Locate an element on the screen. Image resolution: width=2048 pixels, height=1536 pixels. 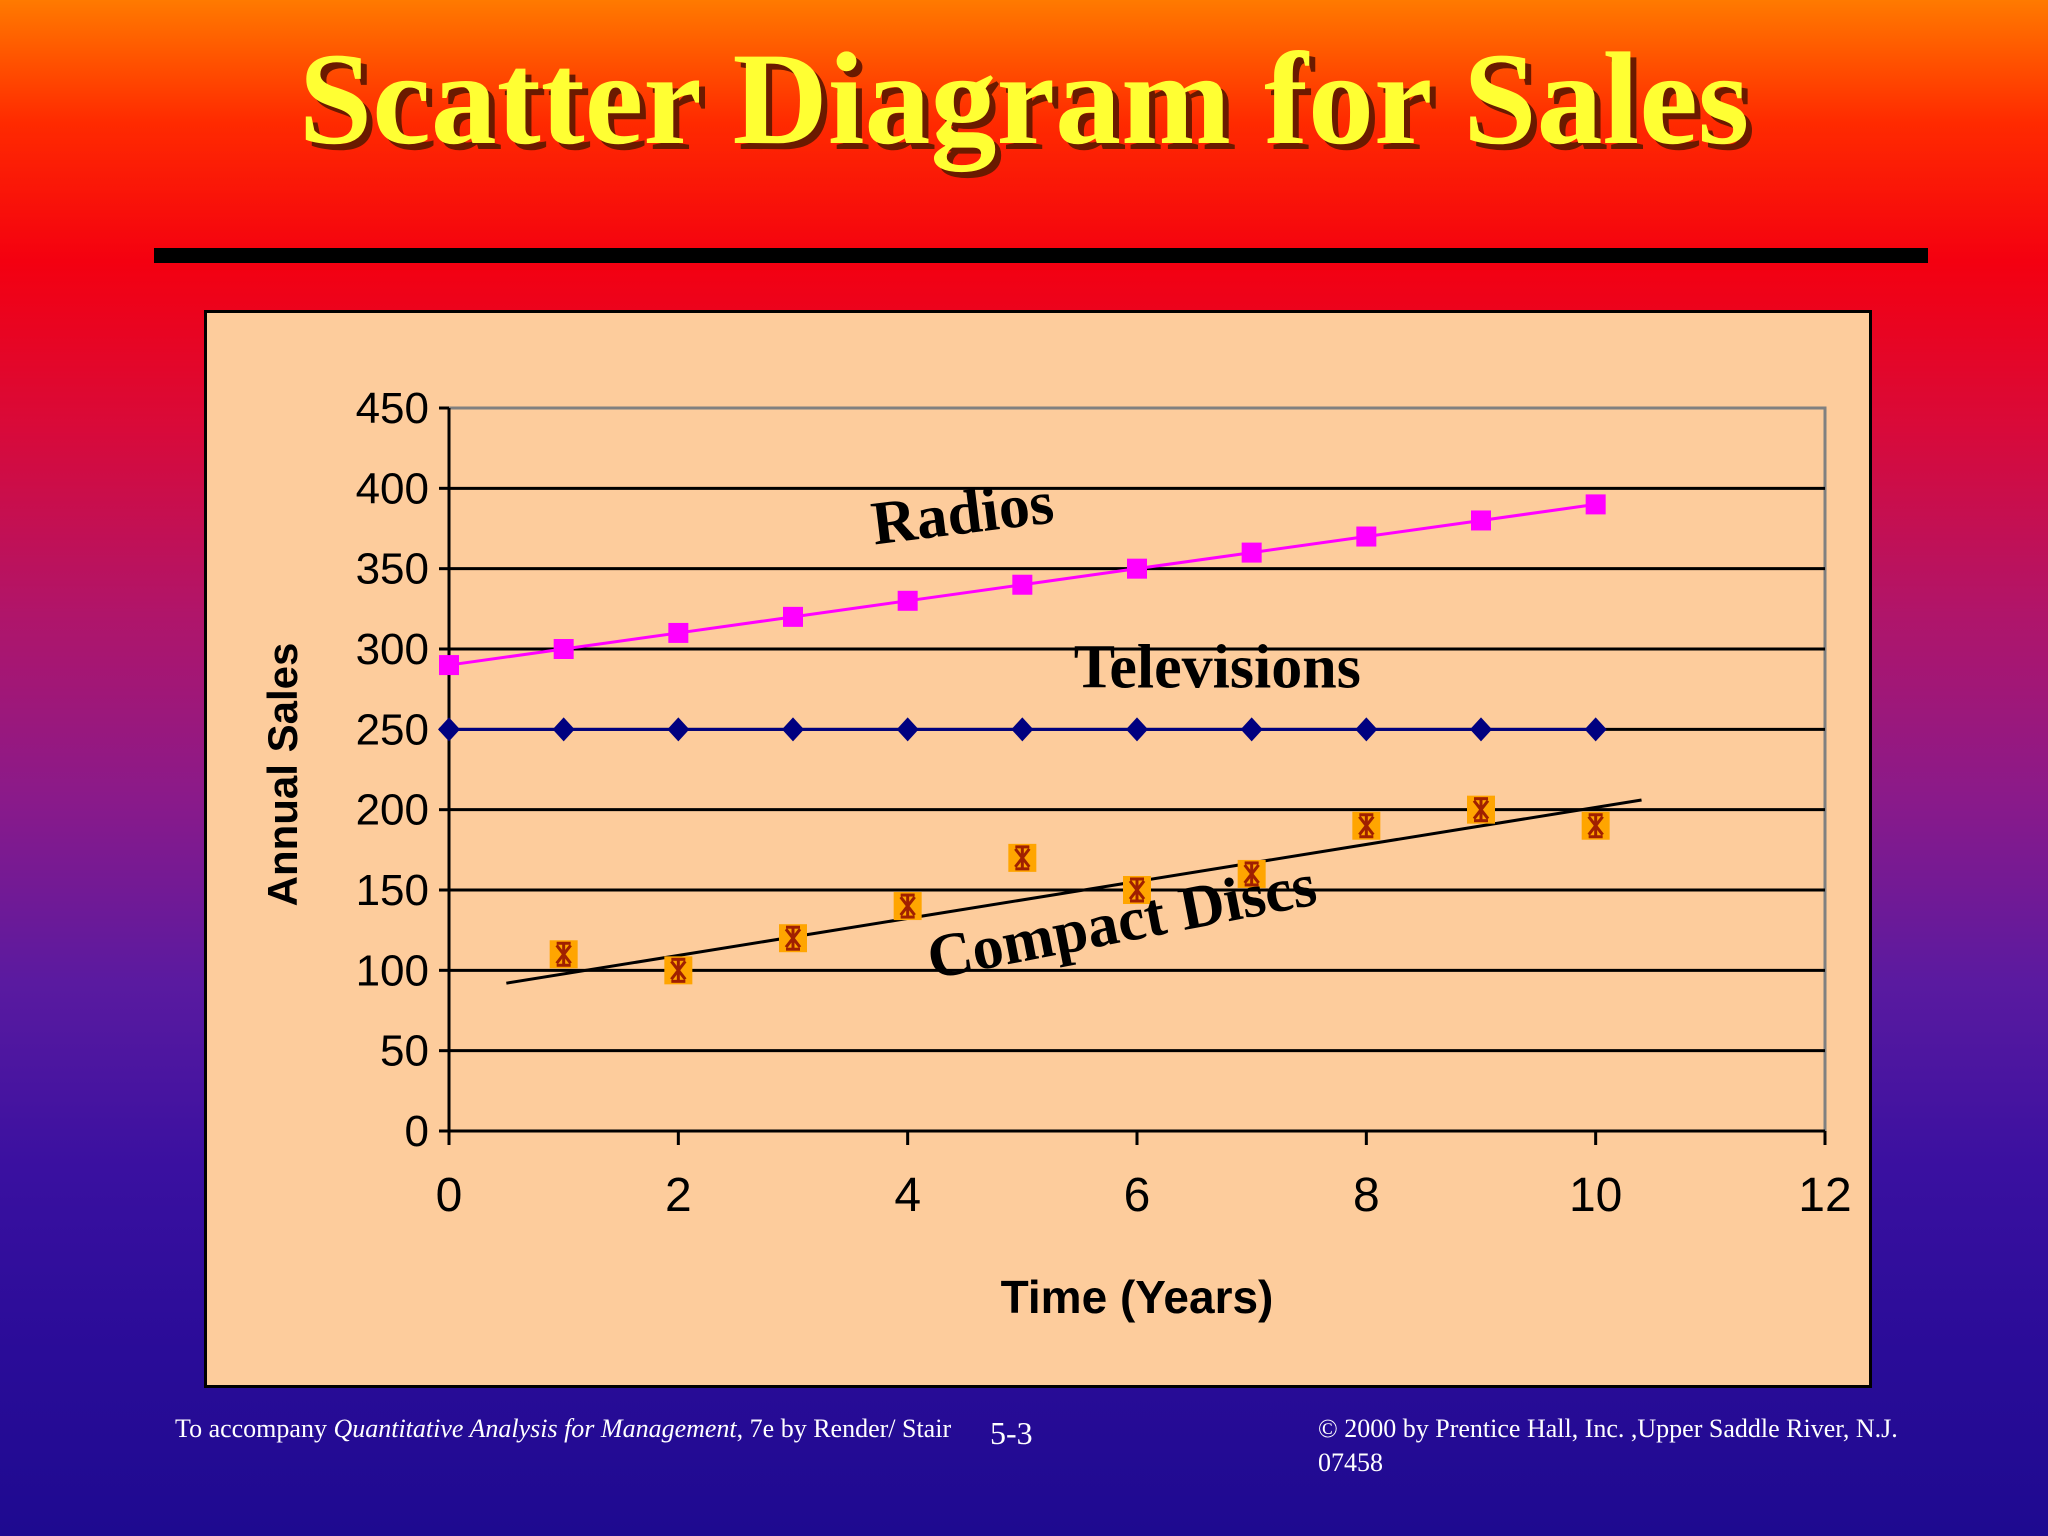
y-tick-label: 50 is located at coordinates (404, 1051).